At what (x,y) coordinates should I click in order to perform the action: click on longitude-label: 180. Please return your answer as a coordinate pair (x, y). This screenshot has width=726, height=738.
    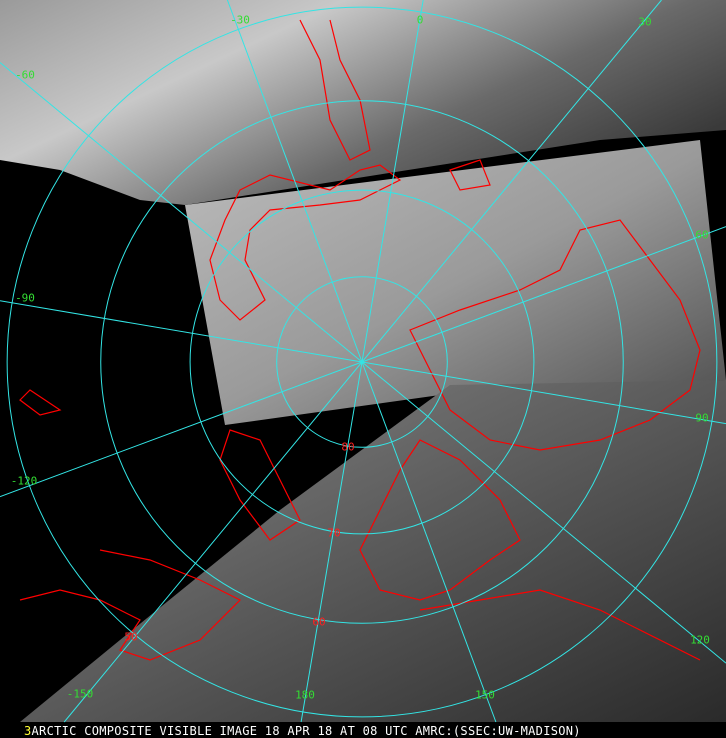
    Looking at the image, I should click on (305, 695).